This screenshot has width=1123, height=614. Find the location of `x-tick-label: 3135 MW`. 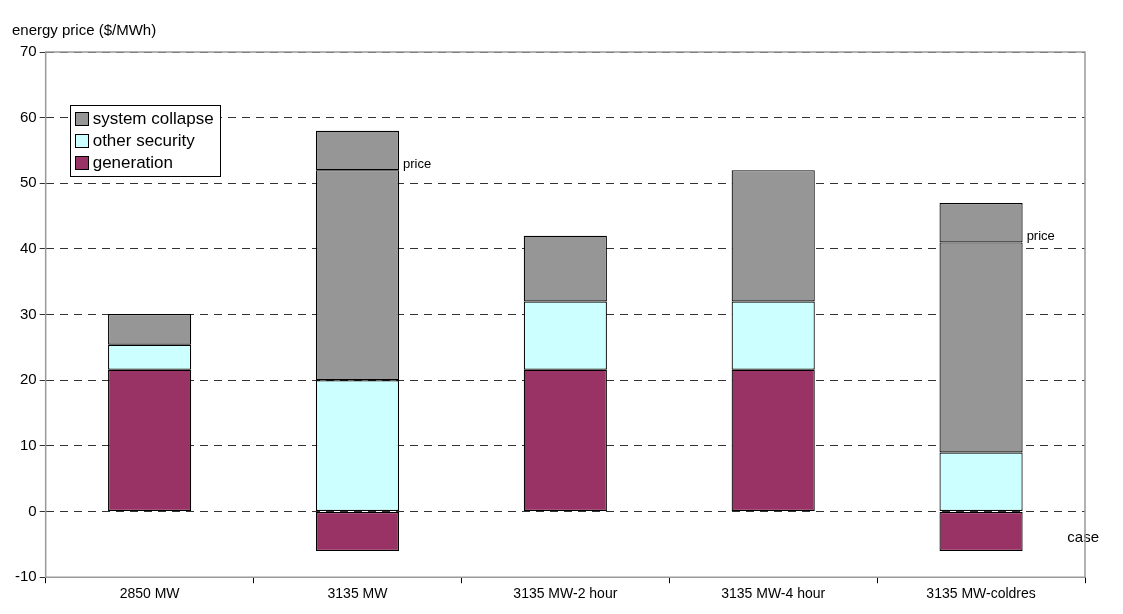

x-tick-label: 3135 MW is located at coordinates (358, 593).